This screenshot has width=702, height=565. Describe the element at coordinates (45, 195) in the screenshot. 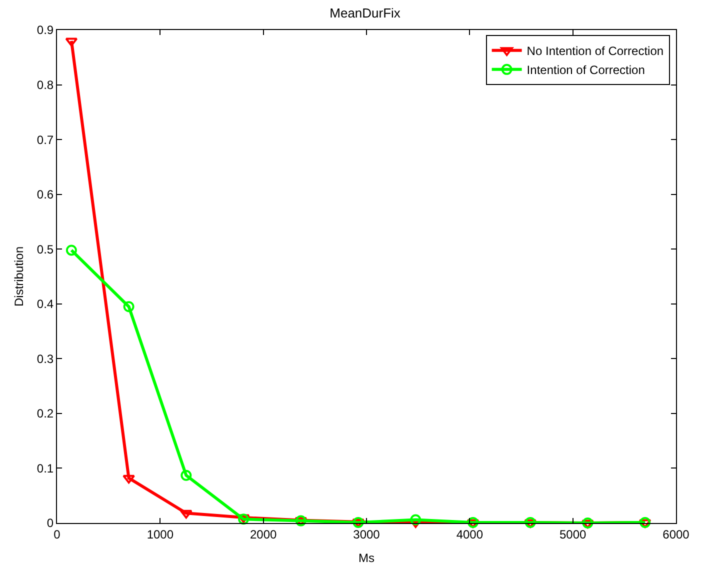

I see `y-tick-label: 0.6` at that location.